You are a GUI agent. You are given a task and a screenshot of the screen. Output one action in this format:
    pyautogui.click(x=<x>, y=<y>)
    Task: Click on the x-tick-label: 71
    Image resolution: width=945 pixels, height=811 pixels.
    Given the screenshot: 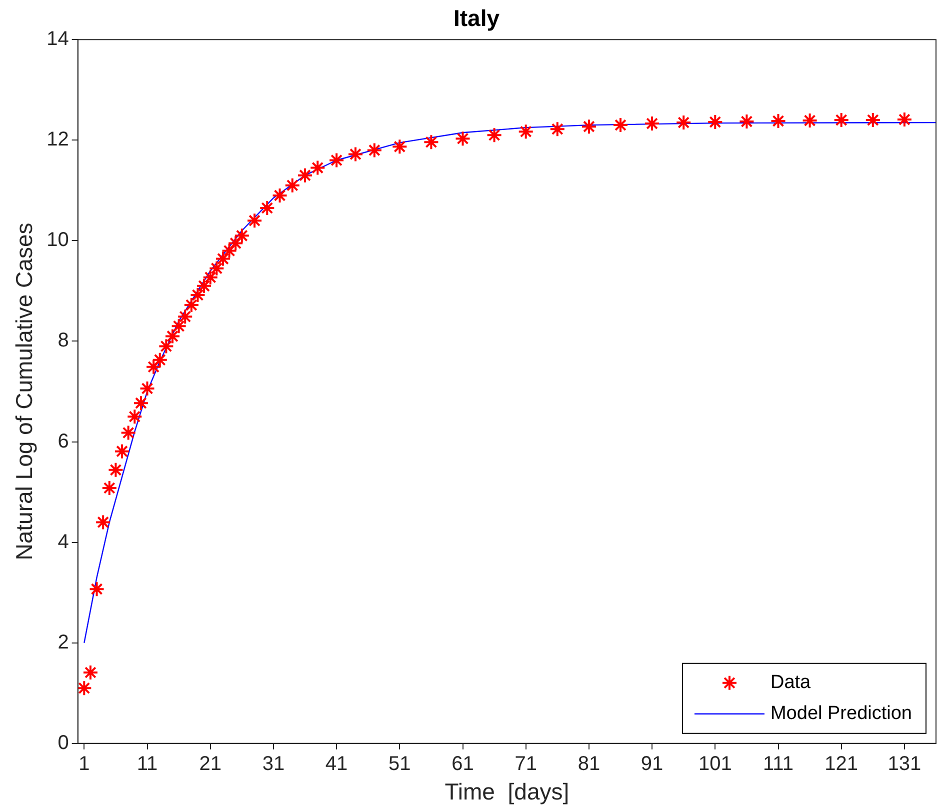 What is the action you would take?
    pyautogui.click(x=525, y=763)
    